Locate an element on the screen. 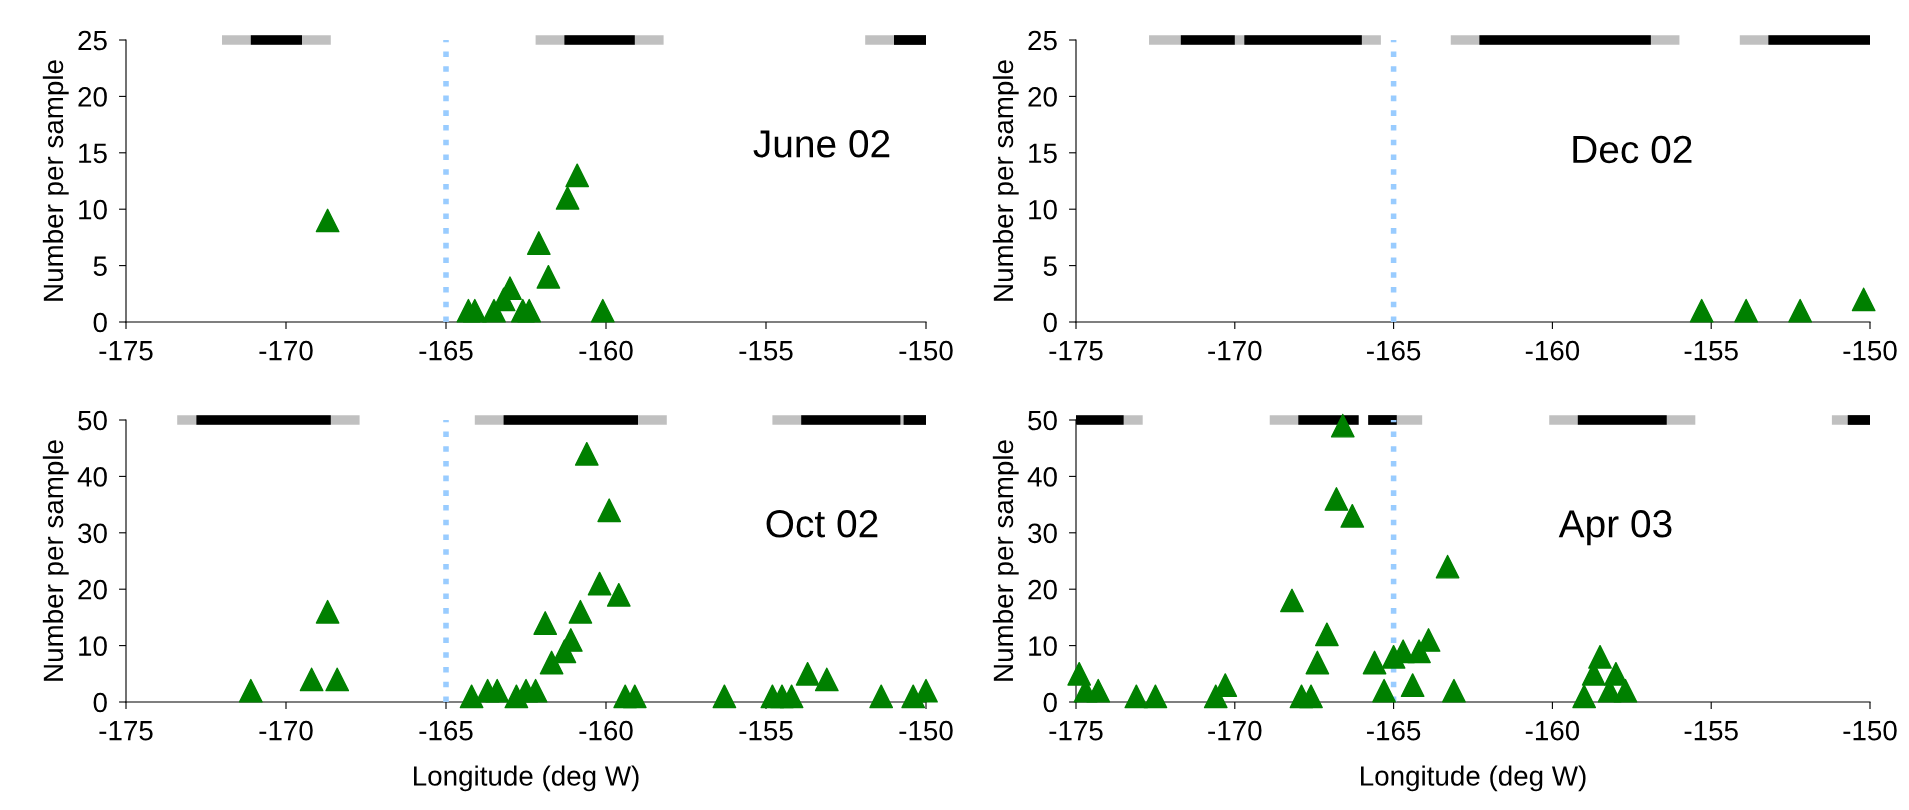 This screenshot has height=810, width=1909. annotation: Oct 02 is located at coordinates (822, 524).